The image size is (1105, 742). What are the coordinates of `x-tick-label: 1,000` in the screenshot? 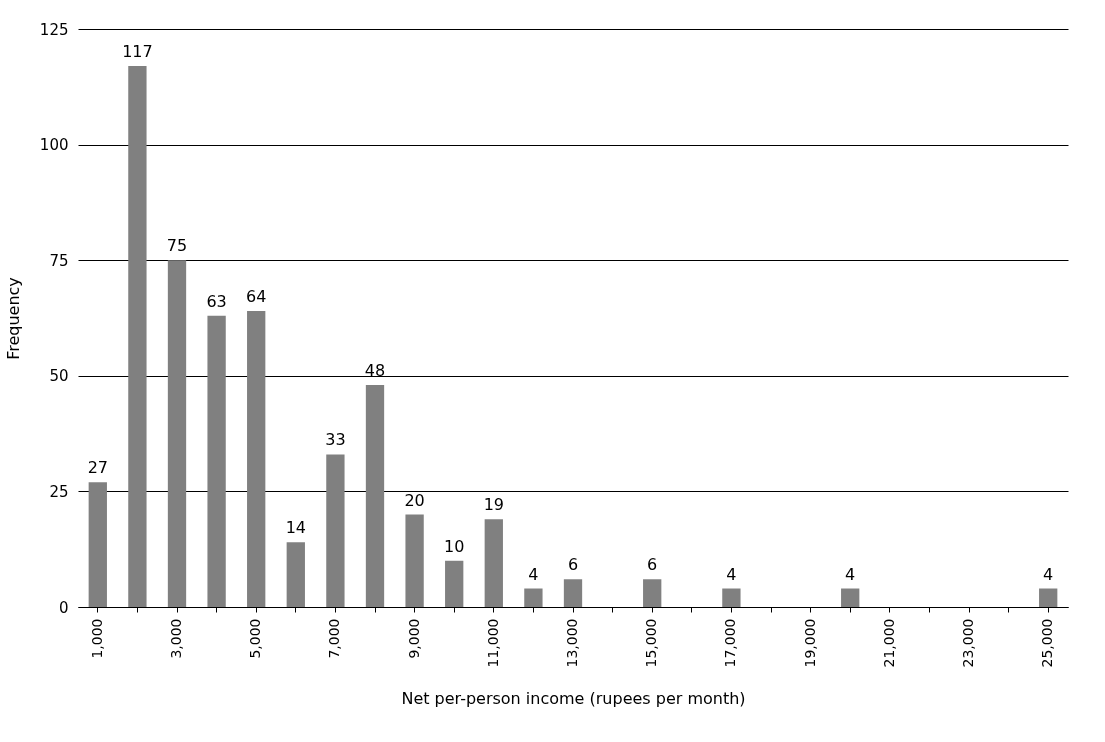 It's located at (96, 638).